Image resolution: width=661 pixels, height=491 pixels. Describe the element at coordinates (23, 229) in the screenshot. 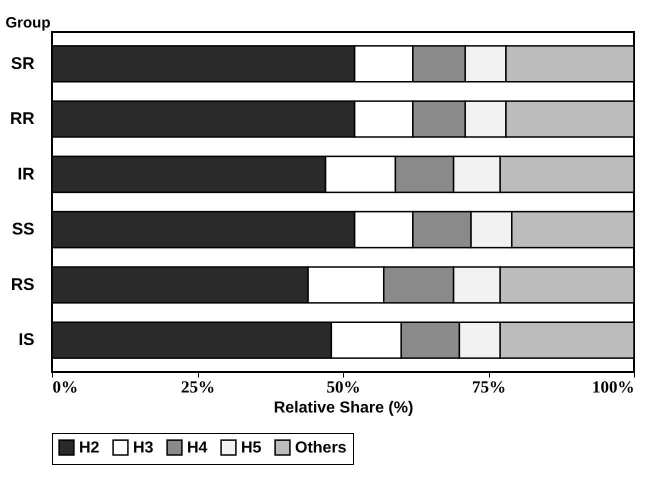

I see `y-tick-label: SS` at that location.